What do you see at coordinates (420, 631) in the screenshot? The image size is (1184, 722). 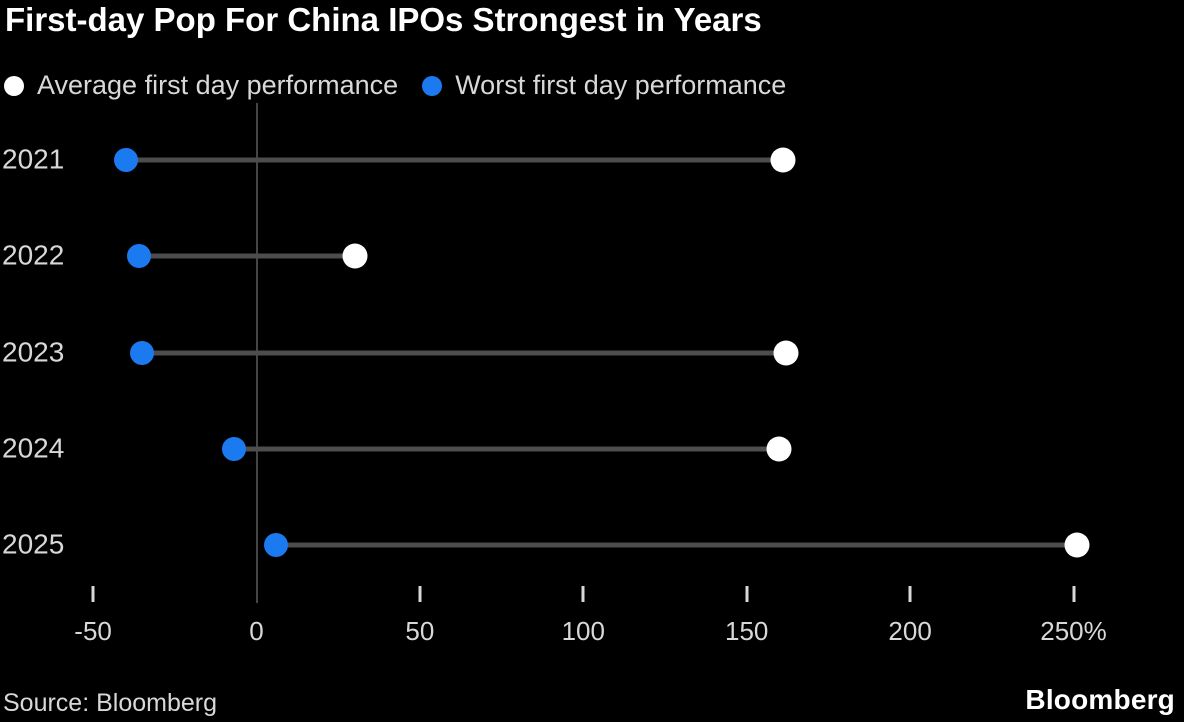 I see `axis-tick-label: 50` at bounding box center [420, 631].